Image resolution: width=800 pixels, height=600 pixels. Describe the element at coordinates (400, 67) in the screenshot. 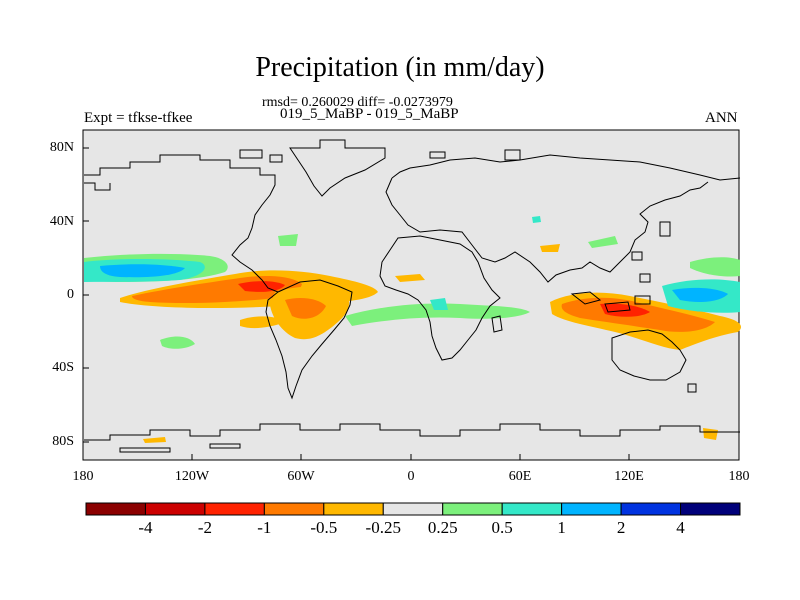

I see `plot-title: Precipitation (in mm/day)` at that location.